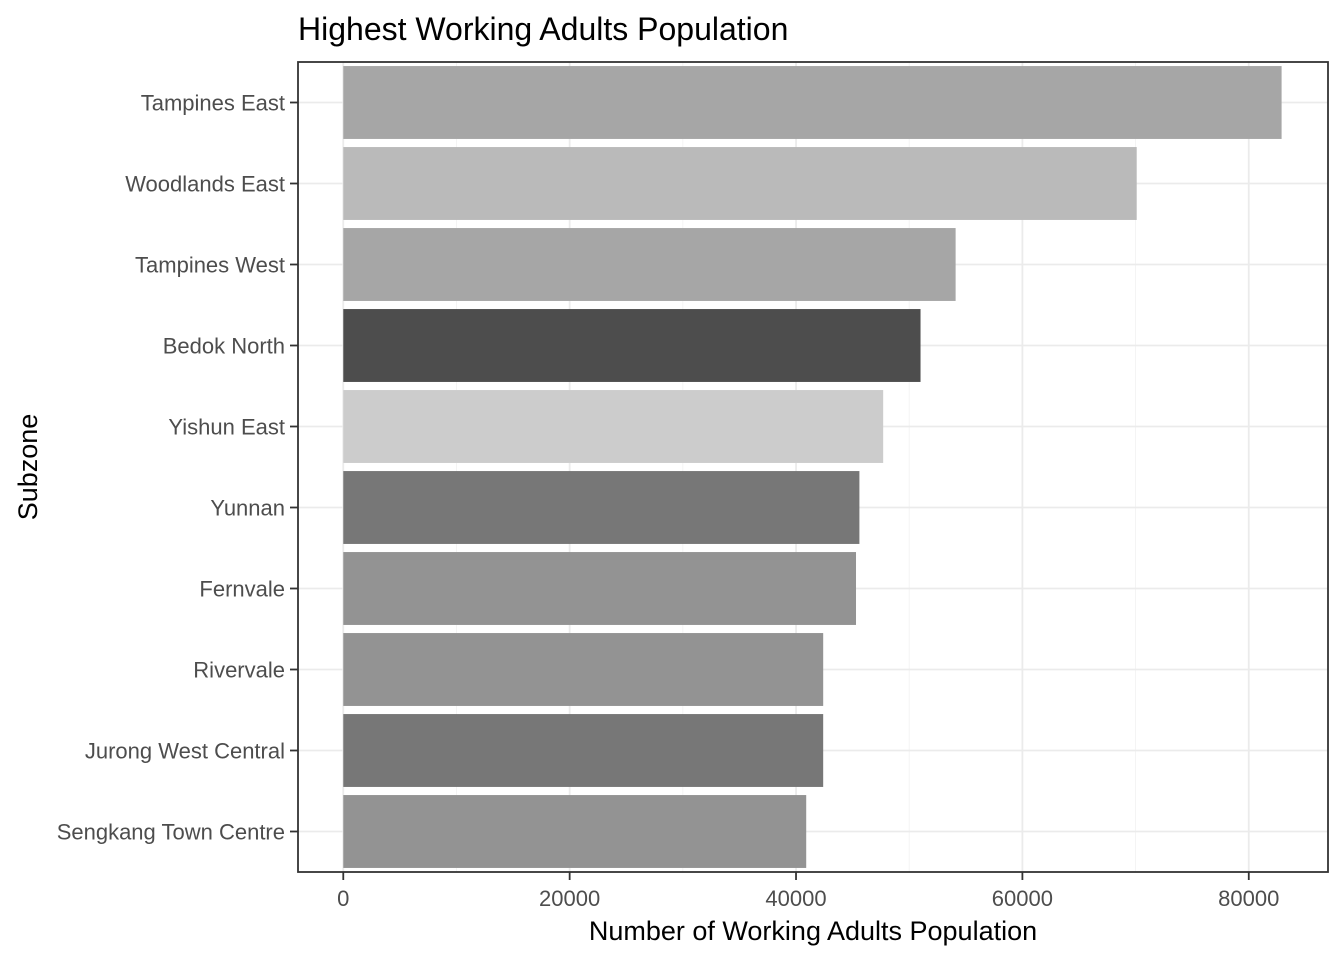 The width and height of the screenshot is (1344, 965). I want to click on x-tick-label: 0, so click(343, 898).